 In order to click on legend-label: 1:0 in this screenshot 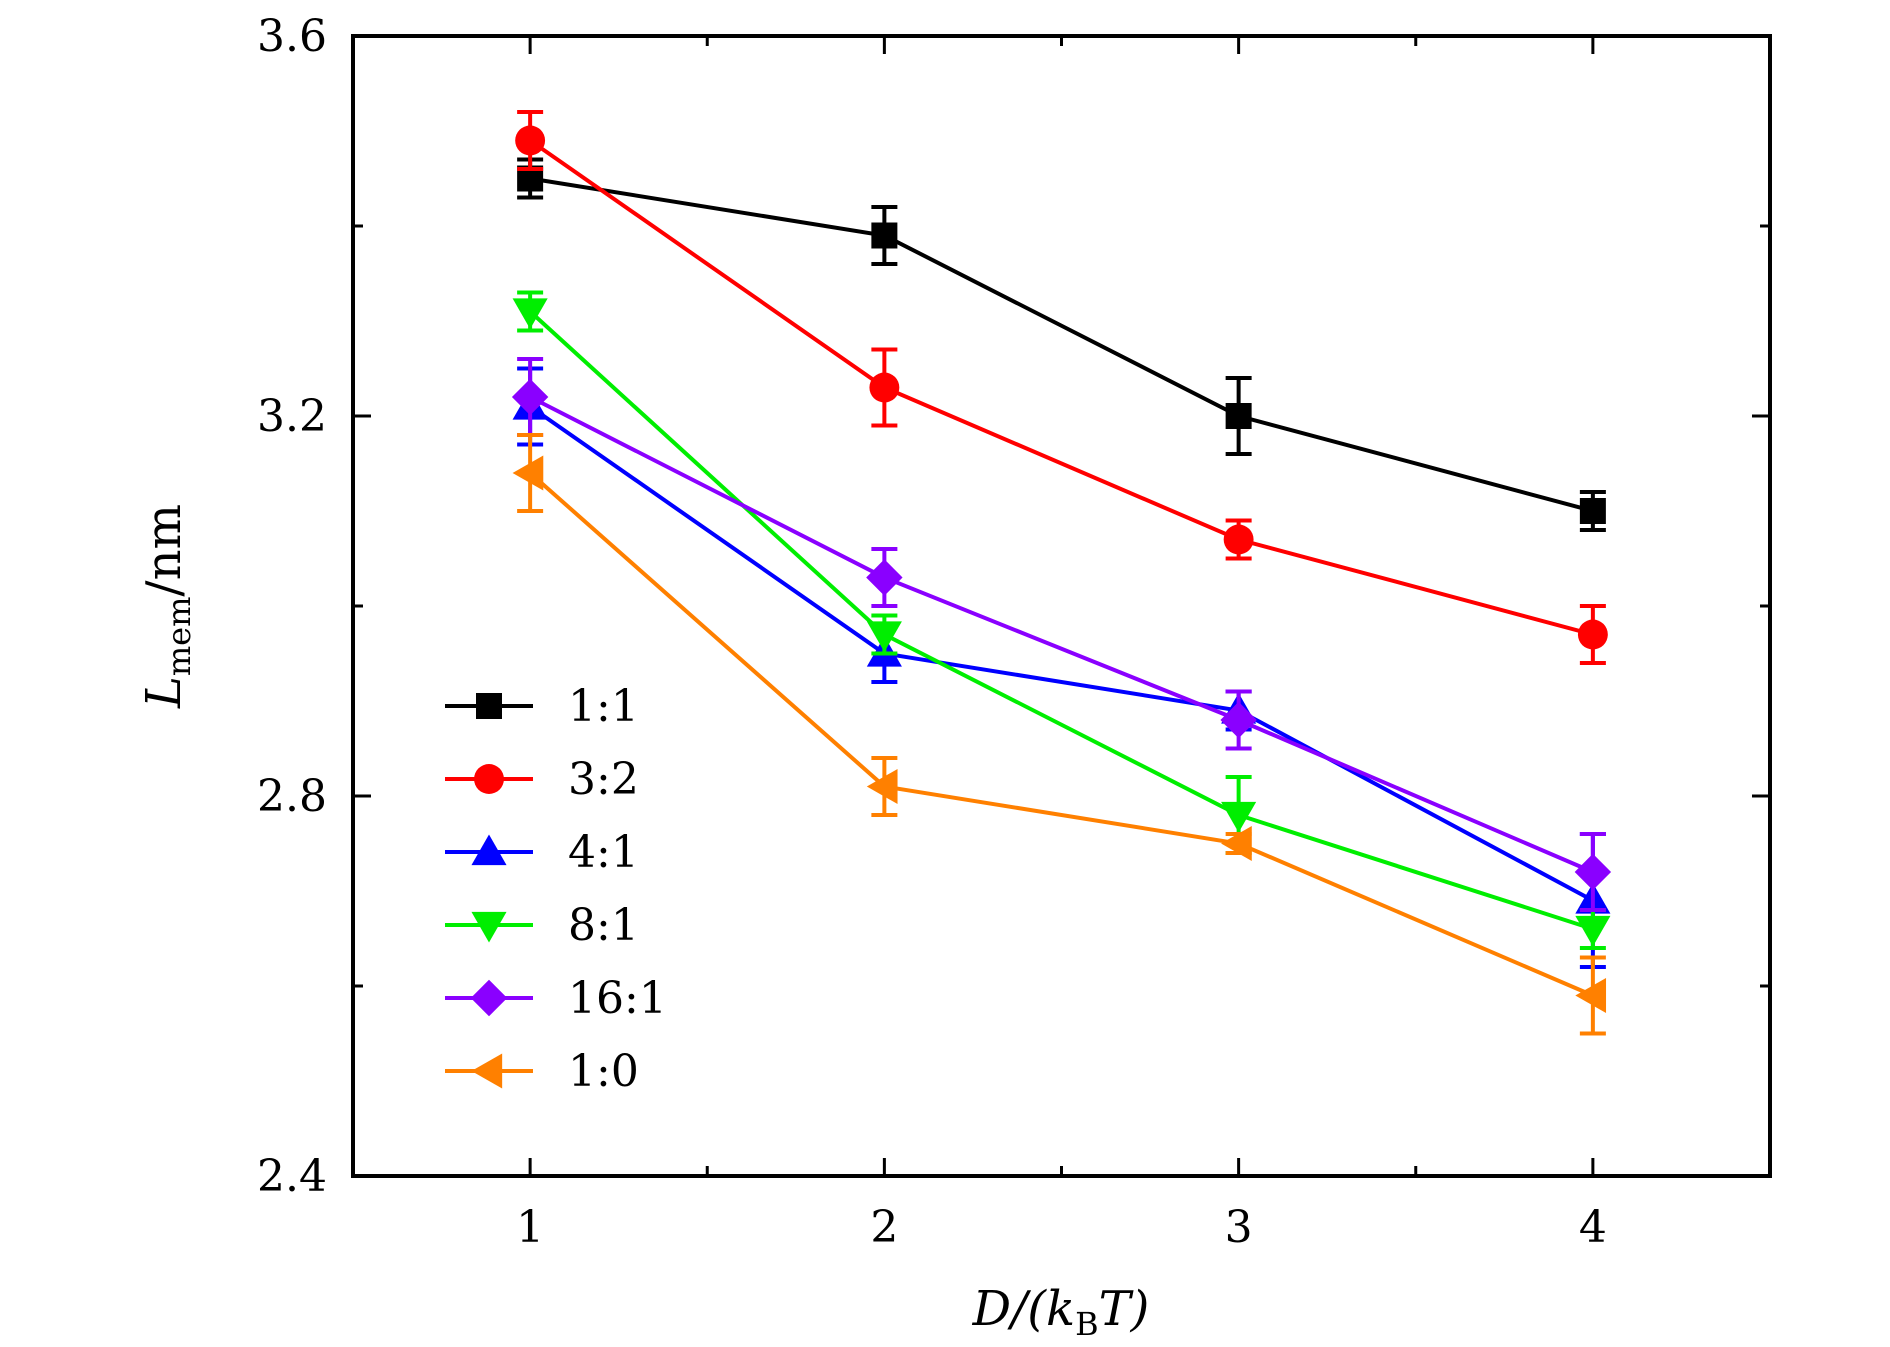, I will do `click(603, 1071)`.